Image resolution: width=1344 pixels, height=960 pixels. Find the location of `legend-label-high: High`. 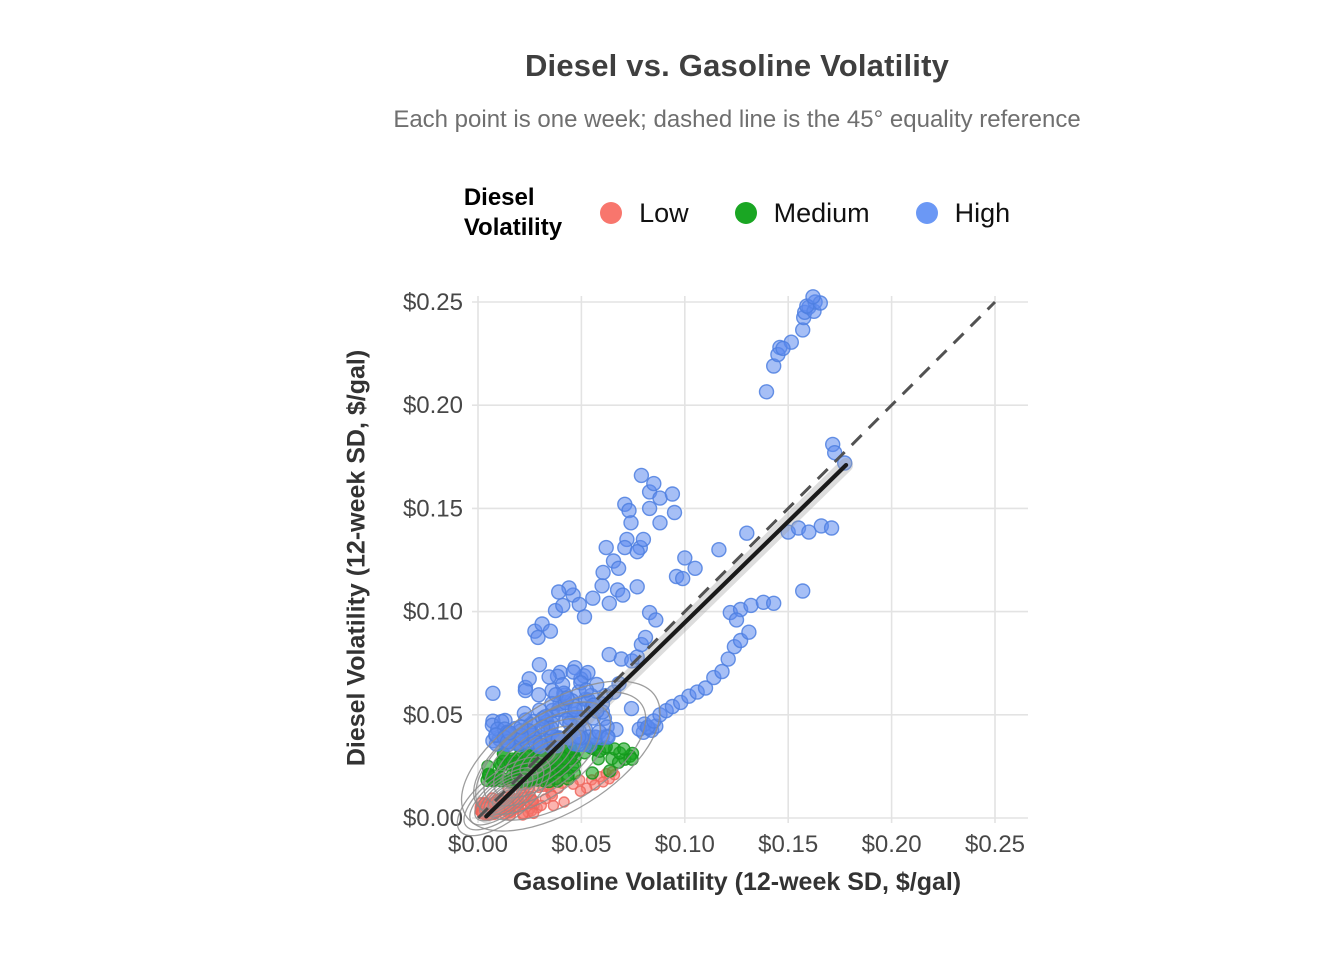

legend-label-high: High is located at coordinates (982, 212).